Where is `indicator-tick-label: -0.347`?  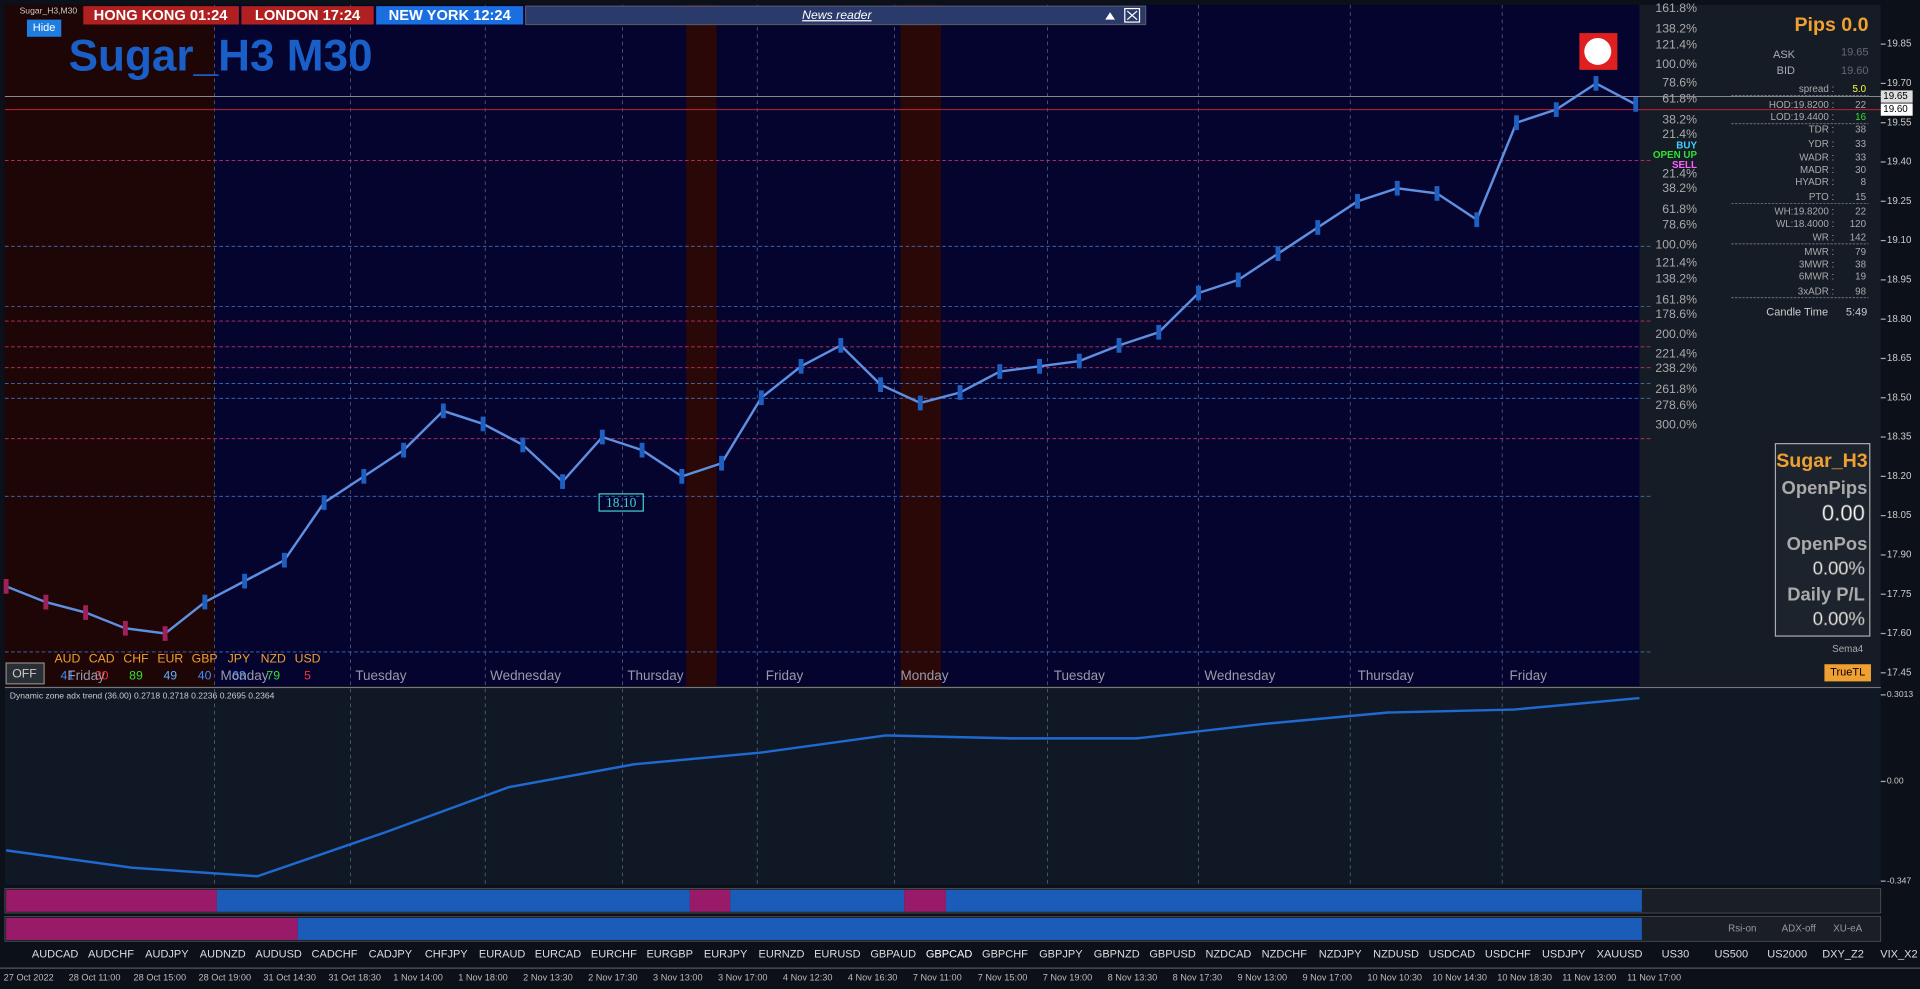
indicator-tick-label: -0.347 is located at coordinates (1899, 880).